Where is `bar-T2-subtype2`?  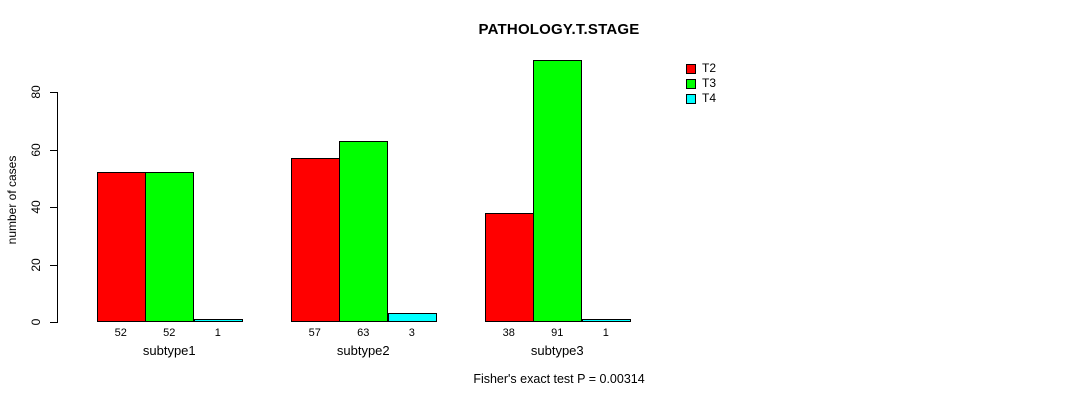 bar-T2-subtype2 is located at coordinates (315, 240).